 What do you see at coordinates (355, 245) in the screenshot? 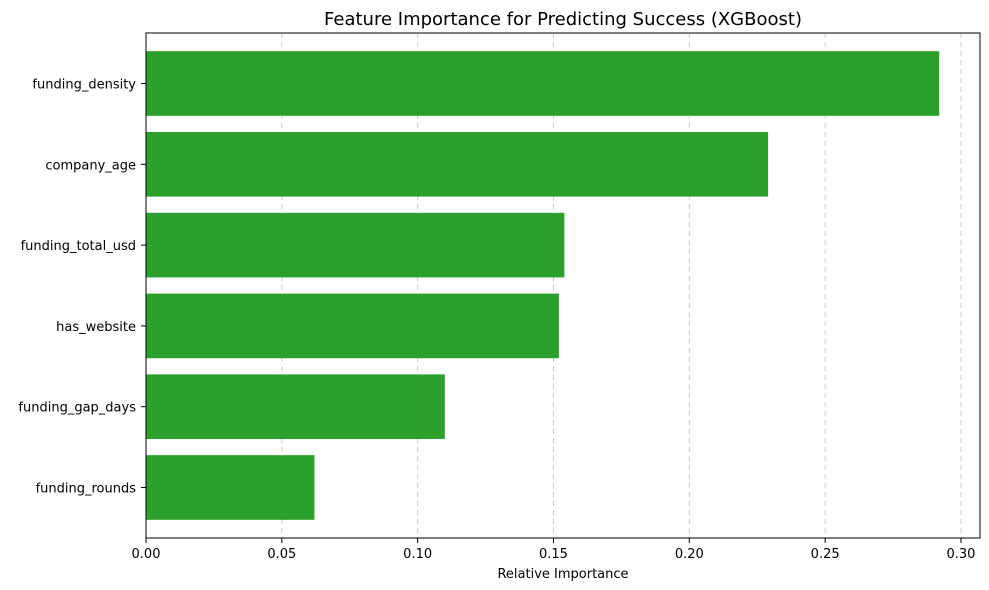
I see `bar-funding-total-usd` at bounding box center [355, 245].